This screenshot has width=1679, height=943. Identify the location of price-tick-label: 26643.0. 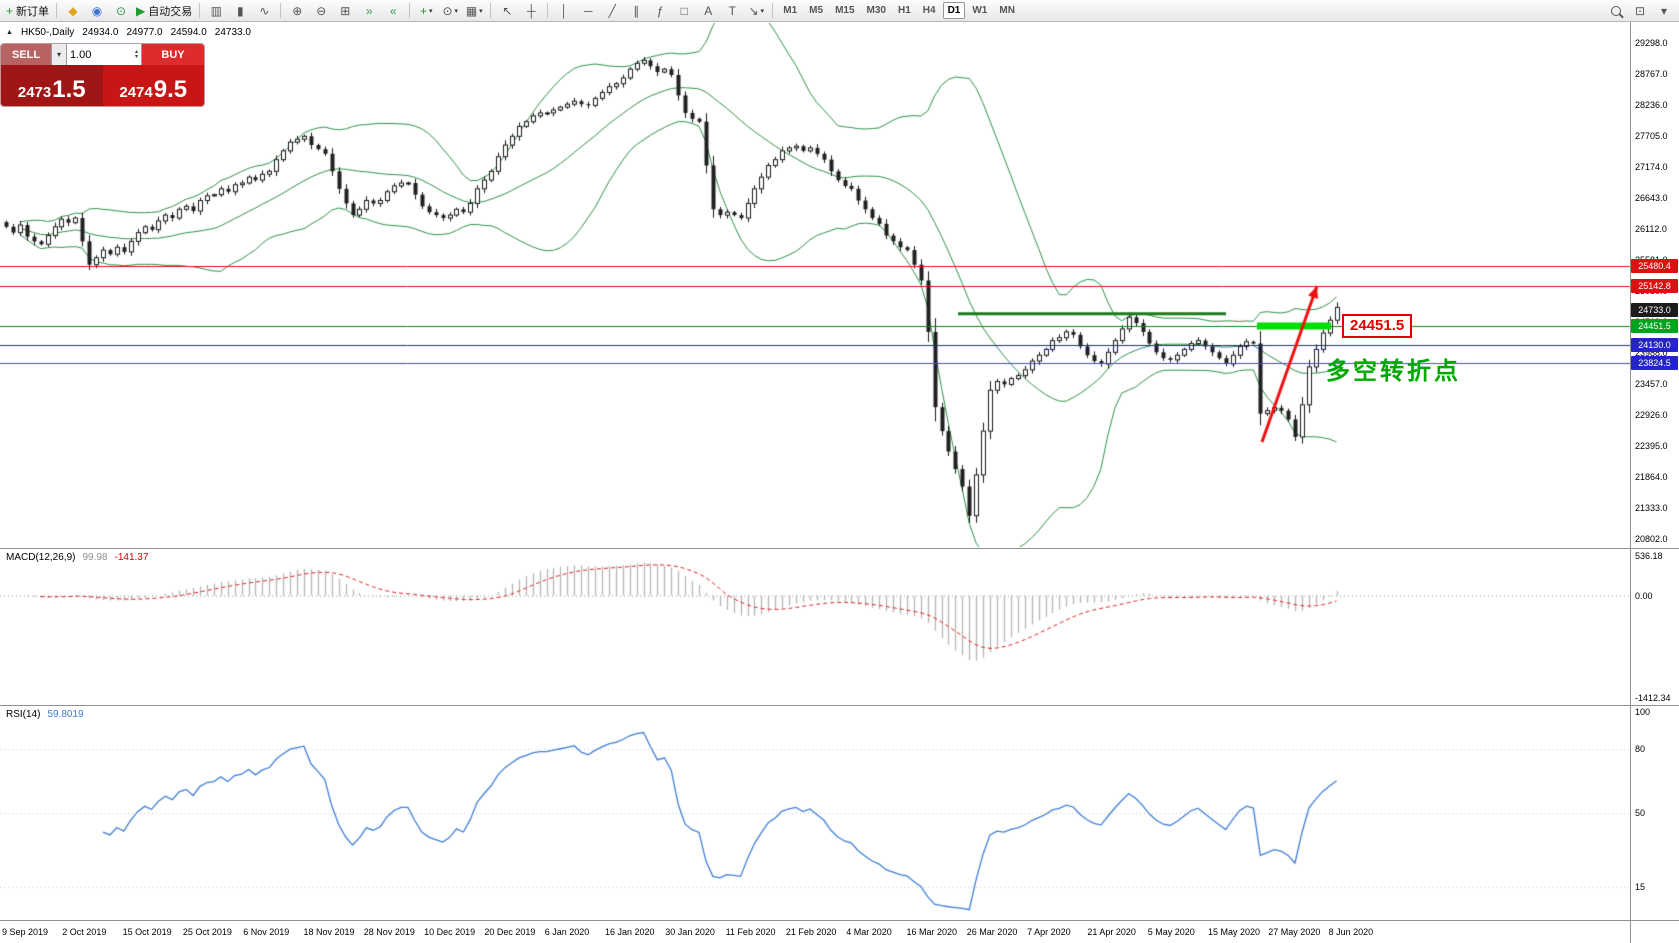
(1651, 198).